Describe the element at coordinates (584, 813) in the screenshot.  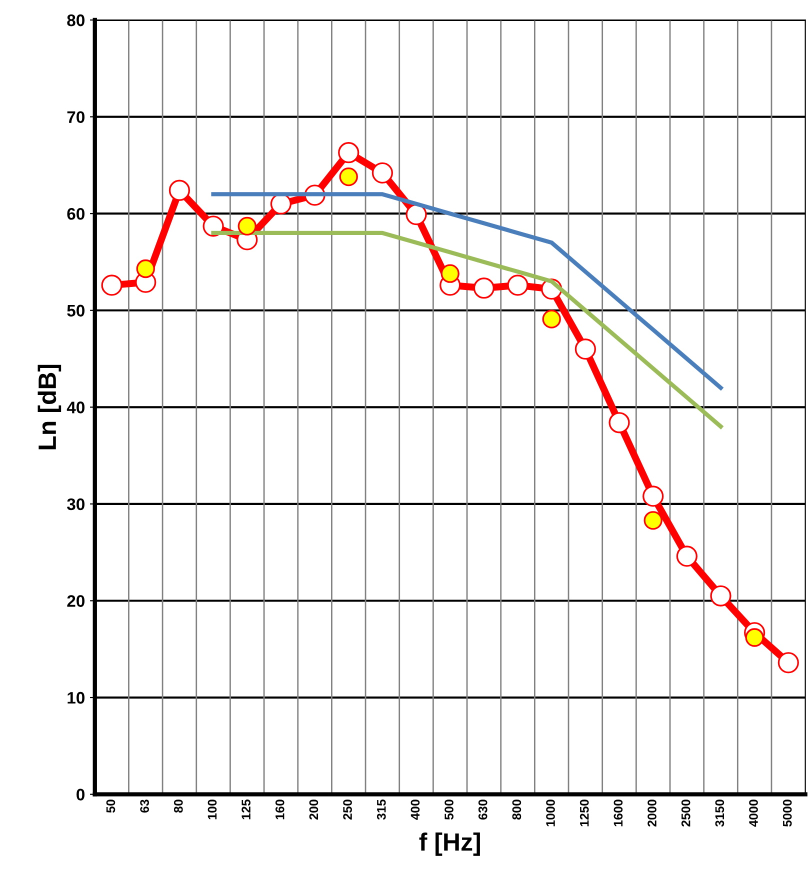
I see `x-tick-label: 1250` at that location.